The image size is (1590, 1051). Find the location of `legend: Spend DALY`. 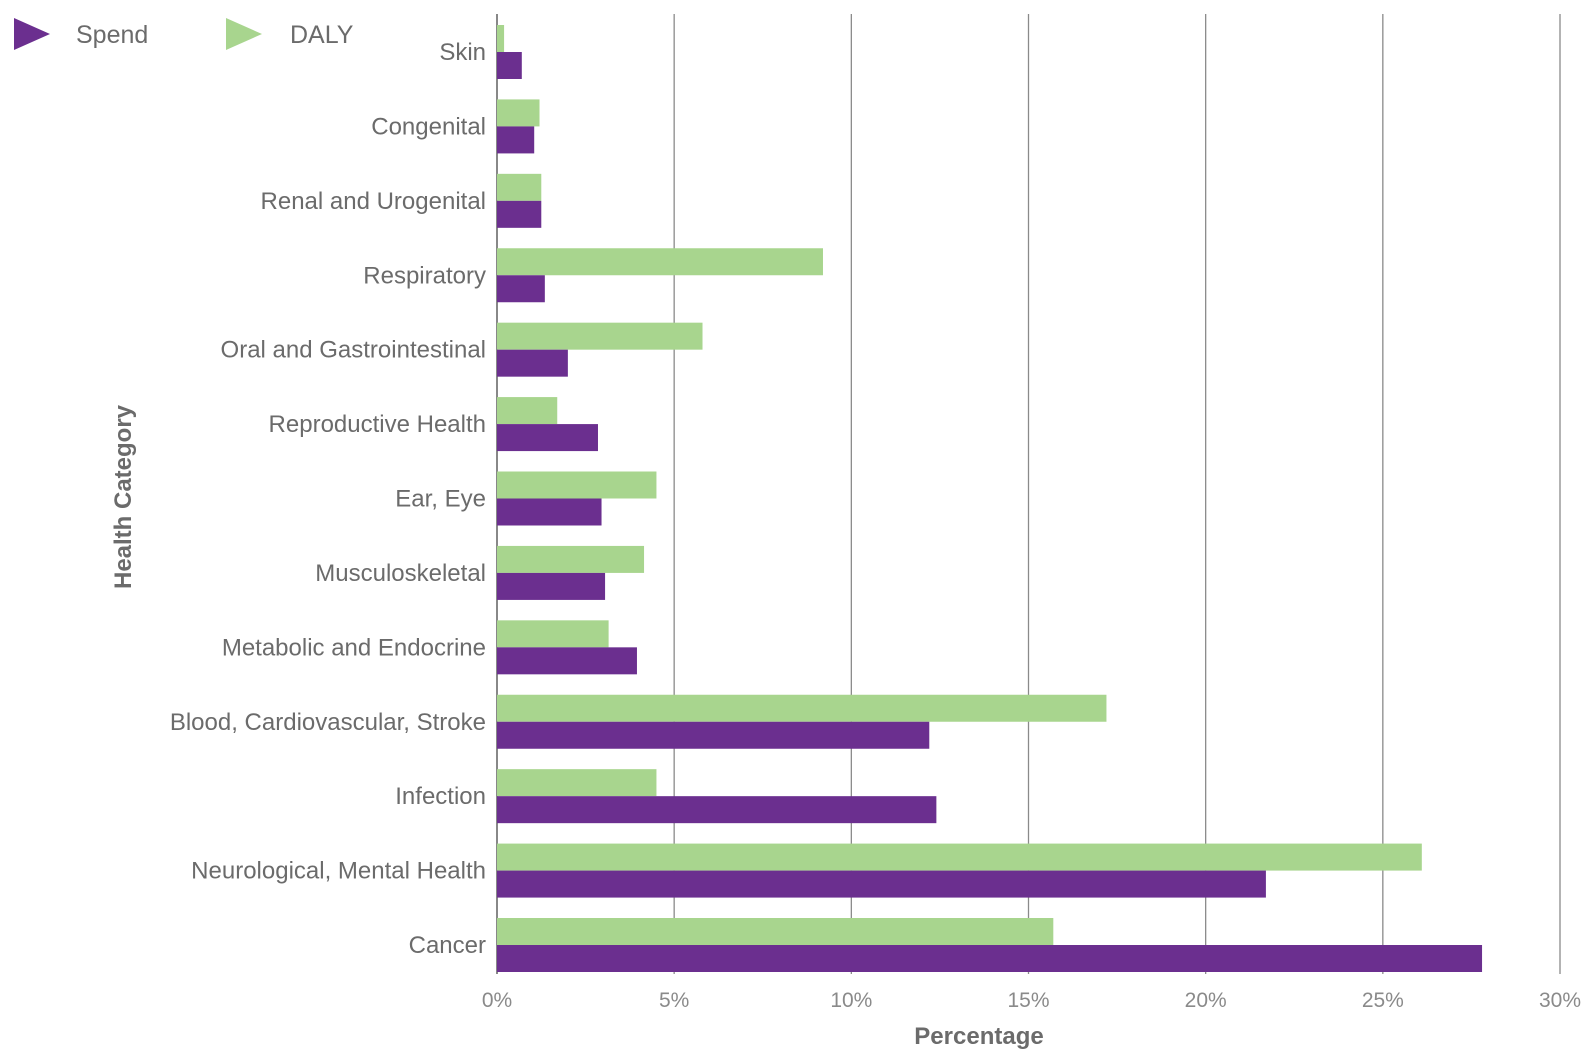

legend: Spend DALY is located at coordinates (184, 34).